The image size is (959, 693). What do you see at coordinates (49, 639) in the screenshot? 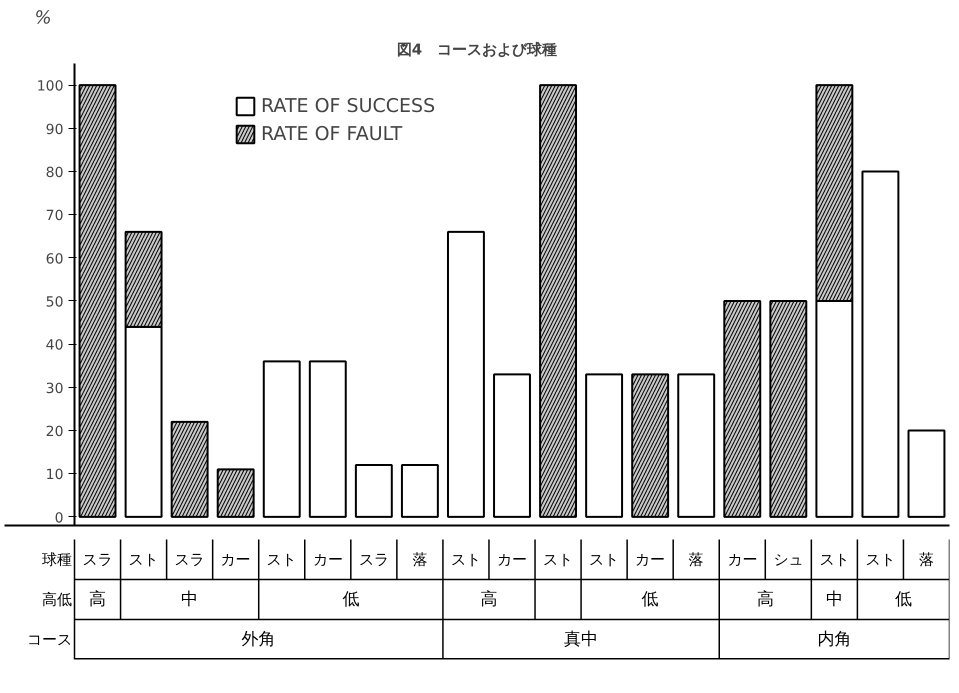
I see `text: コース` at bounding box center [49, 639].